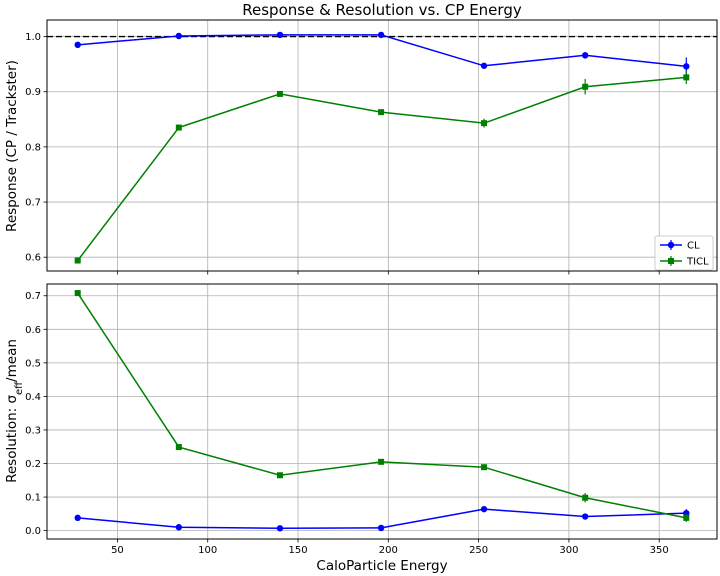 The width and height of the screenshot is (720, 576). Describe the element at coordinates (33, 363) in the screenshot. I see `resolution-y-tick-label-5: 0.5` at that location.